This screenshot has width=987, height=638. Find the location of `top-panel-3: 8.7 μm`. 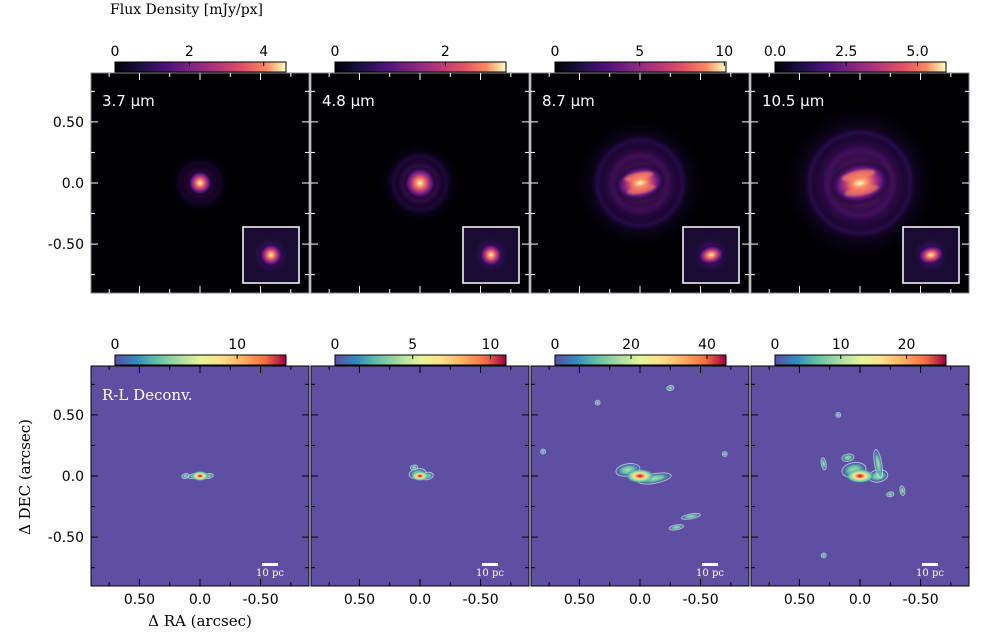

top-panel-3: 8.7 μm is located at coordinates (640, 183).